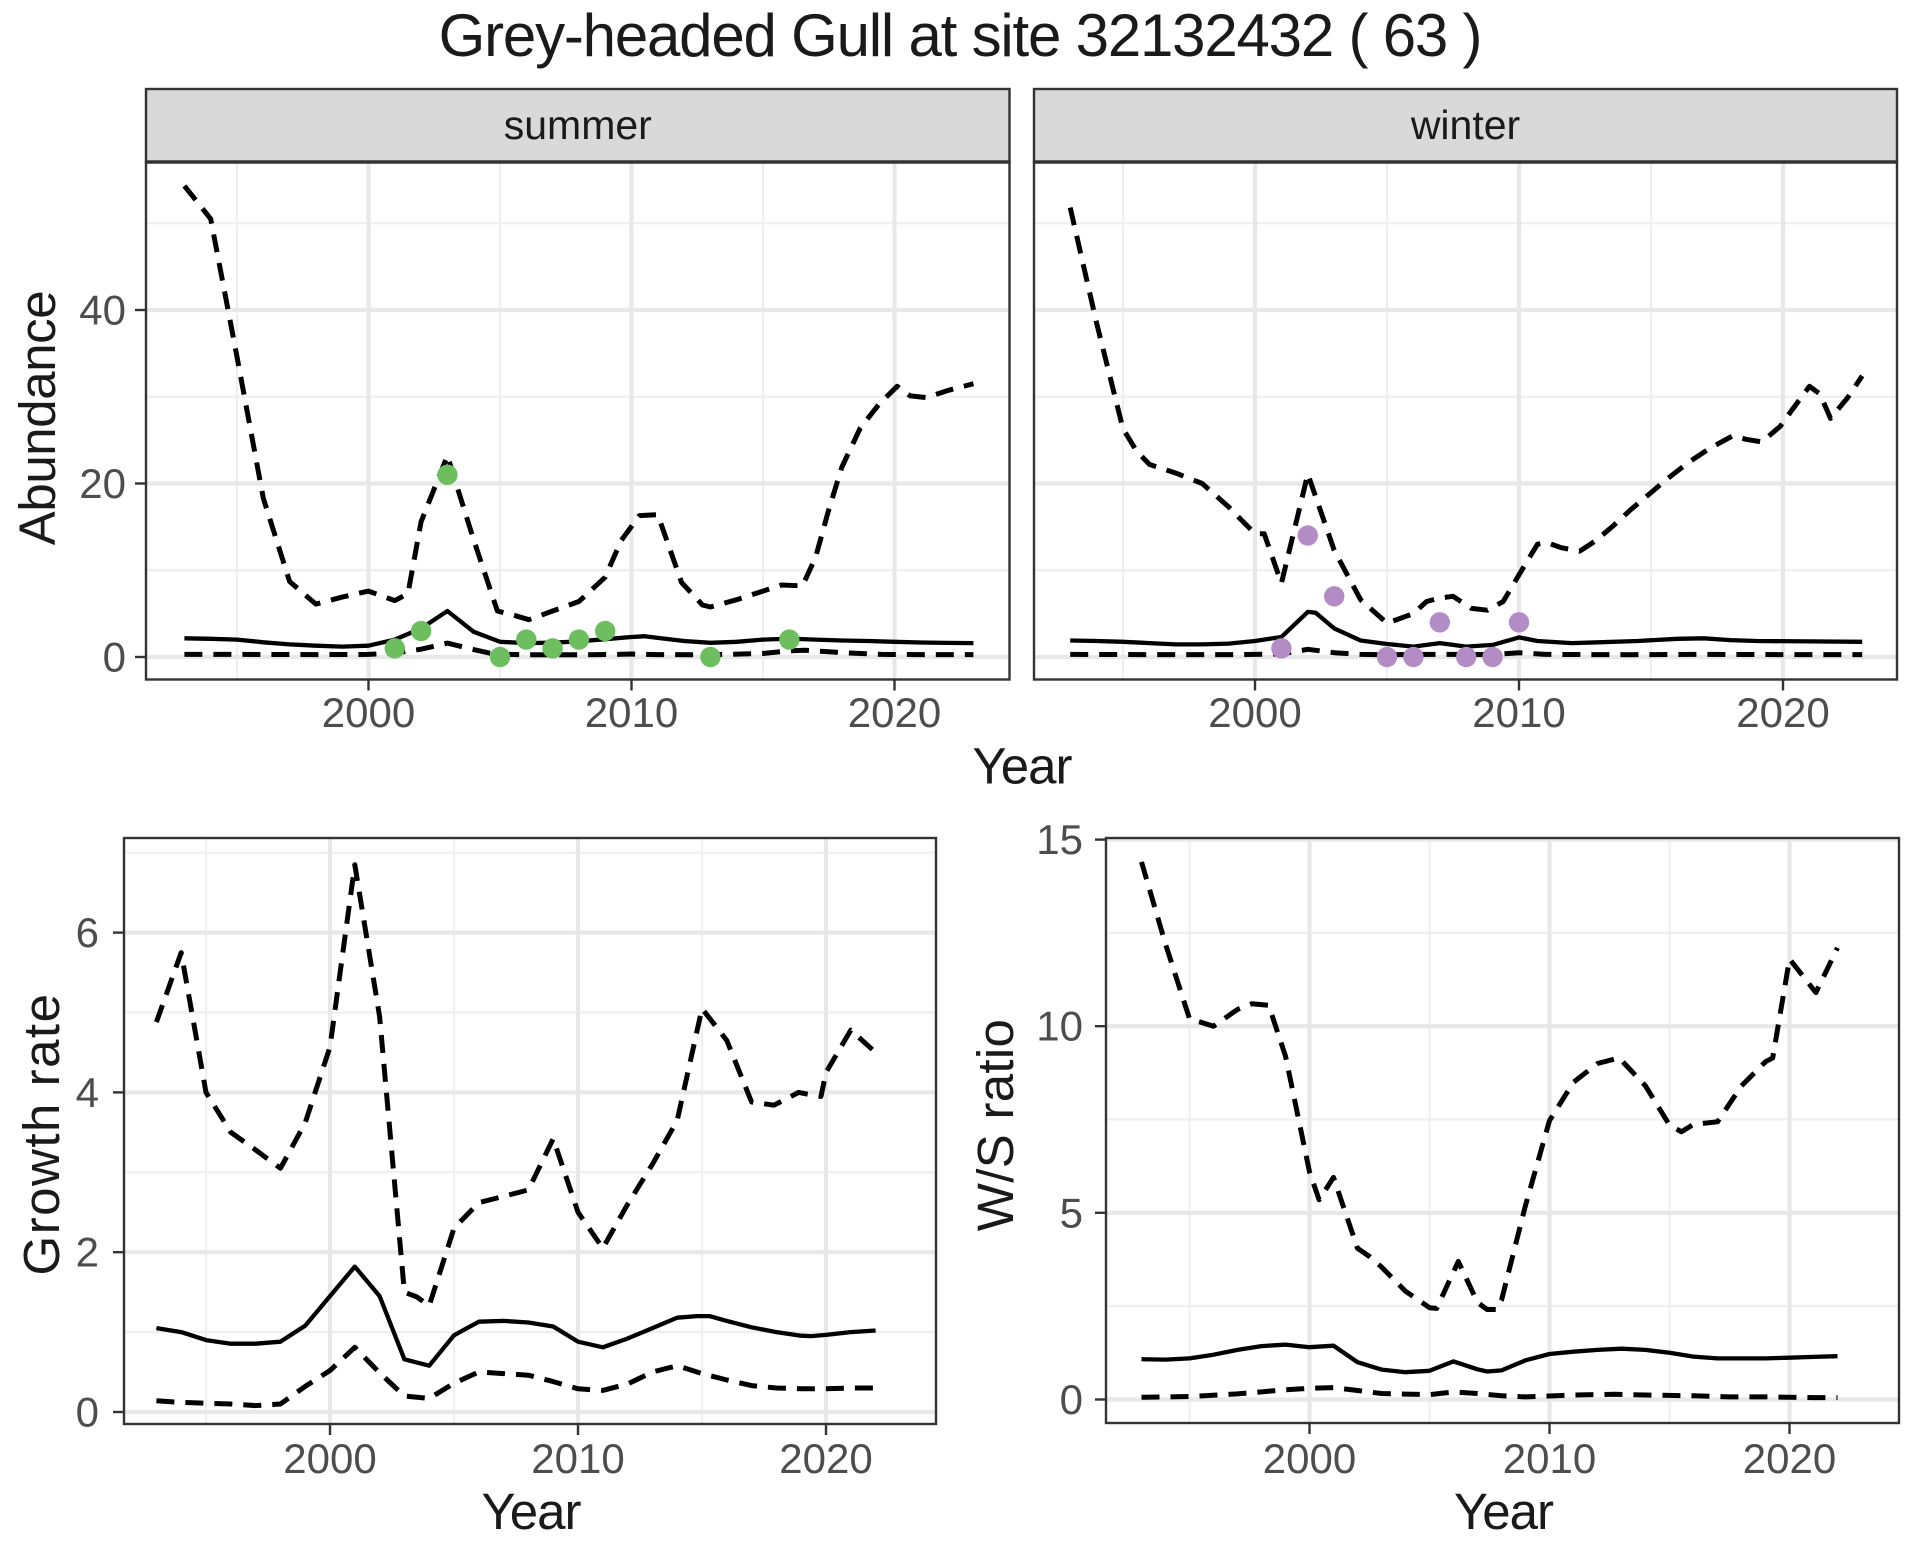 The height and width of the screenshot is (1560, 1920). Describe the element at coordinates (102, 310) in the screenshot. I see `svg-text: 40` at that location.